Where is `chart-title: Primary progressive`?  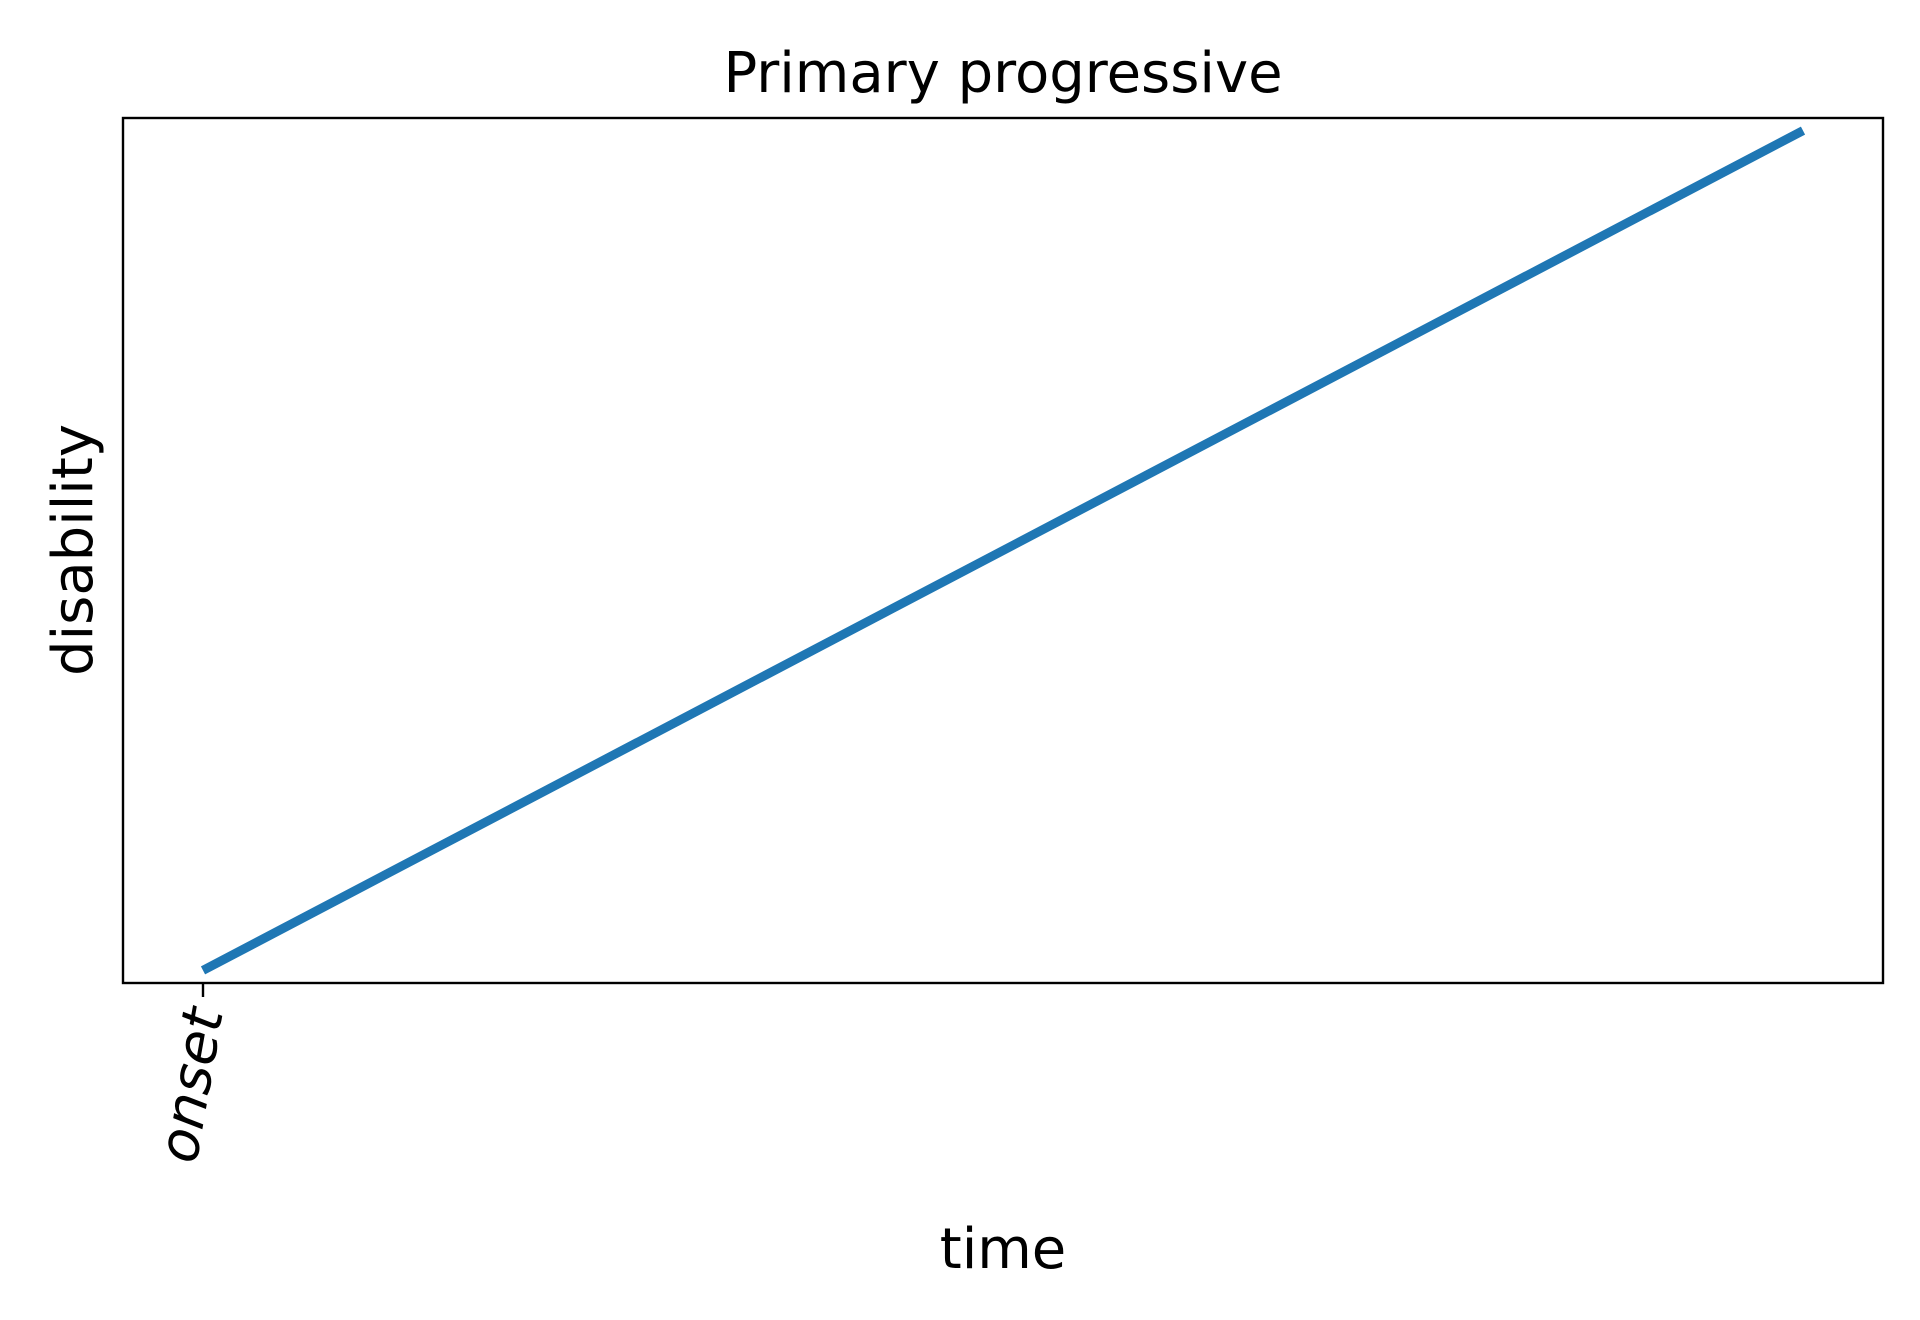 chart-title: Primary progressive is located at coordinates (1002, 73).